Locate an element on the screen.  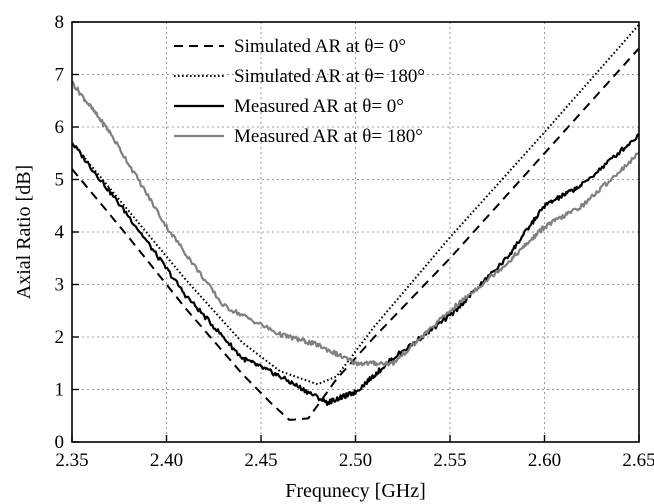
y-tick-label: 1 is located at coordinates (60, 390).